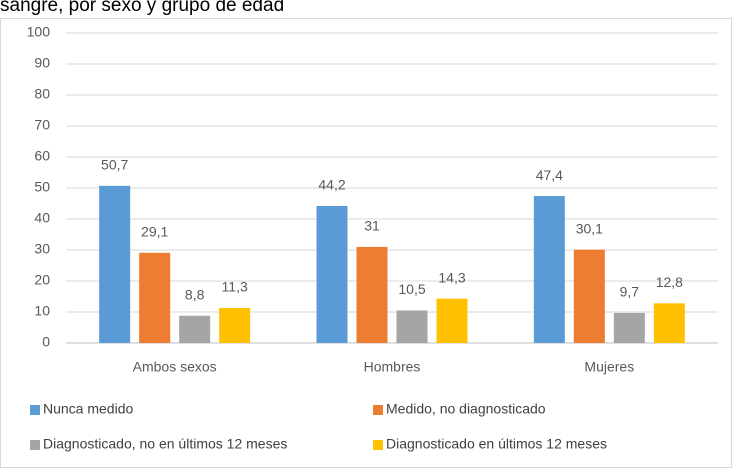 The width and height of the screenshot is (733, 468). I want to click on value-label: 9,7, so click(630, 292).